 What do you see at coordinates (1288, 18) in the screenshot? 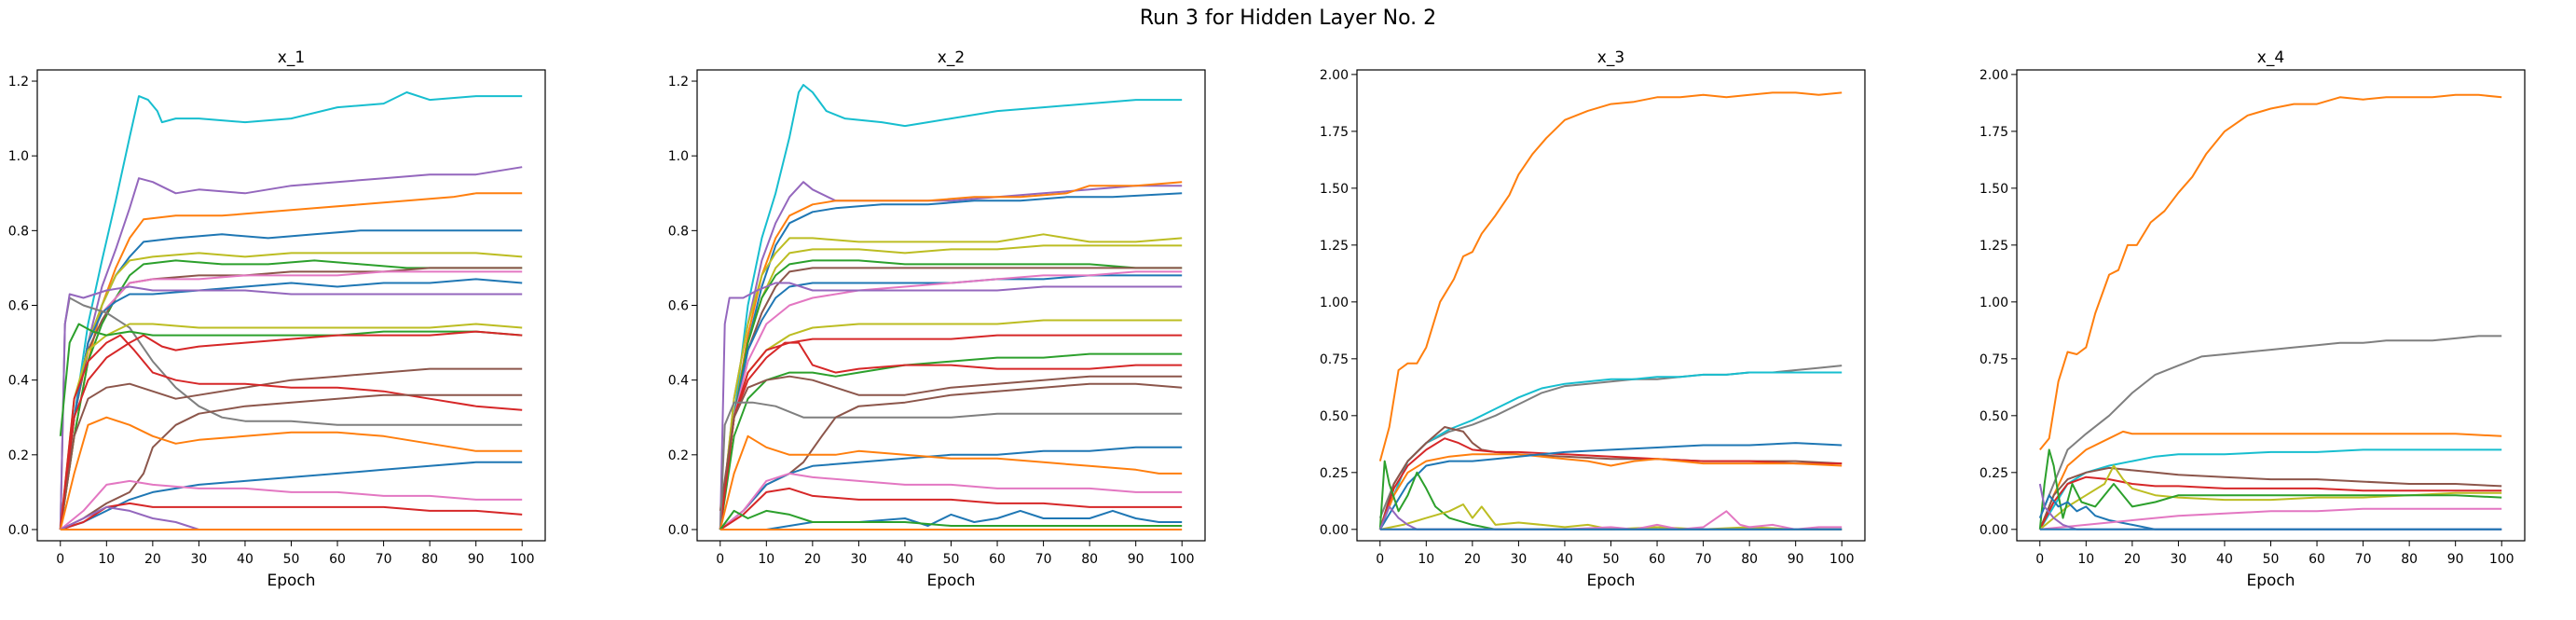
I see `figure-suptitle: Run 3 for Hidden Layer No. 2` at bounding box center [1288, 18].